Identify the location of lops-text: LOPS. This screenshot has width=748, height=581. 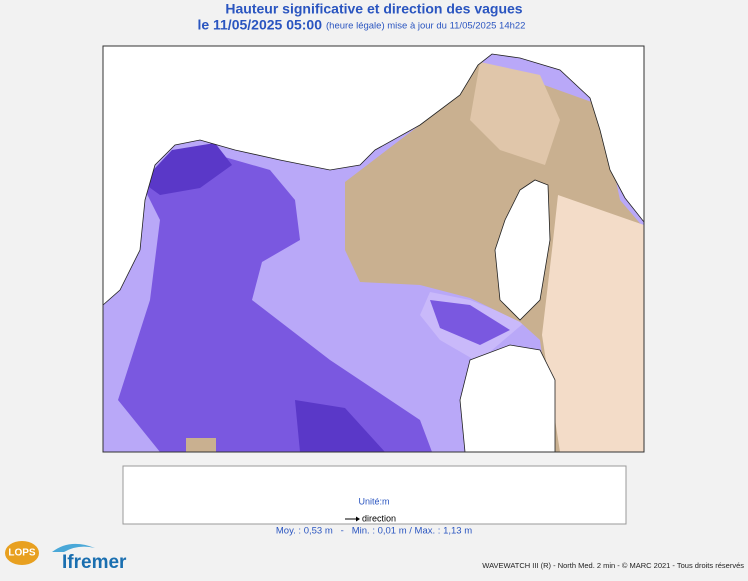
(22, 553).